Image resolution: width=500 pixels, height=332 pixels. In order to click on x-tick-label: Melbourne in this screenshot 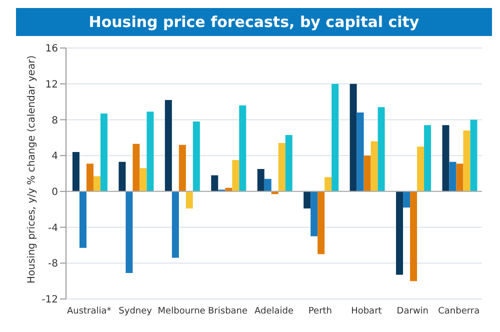, I will do `click(182, 311)`.